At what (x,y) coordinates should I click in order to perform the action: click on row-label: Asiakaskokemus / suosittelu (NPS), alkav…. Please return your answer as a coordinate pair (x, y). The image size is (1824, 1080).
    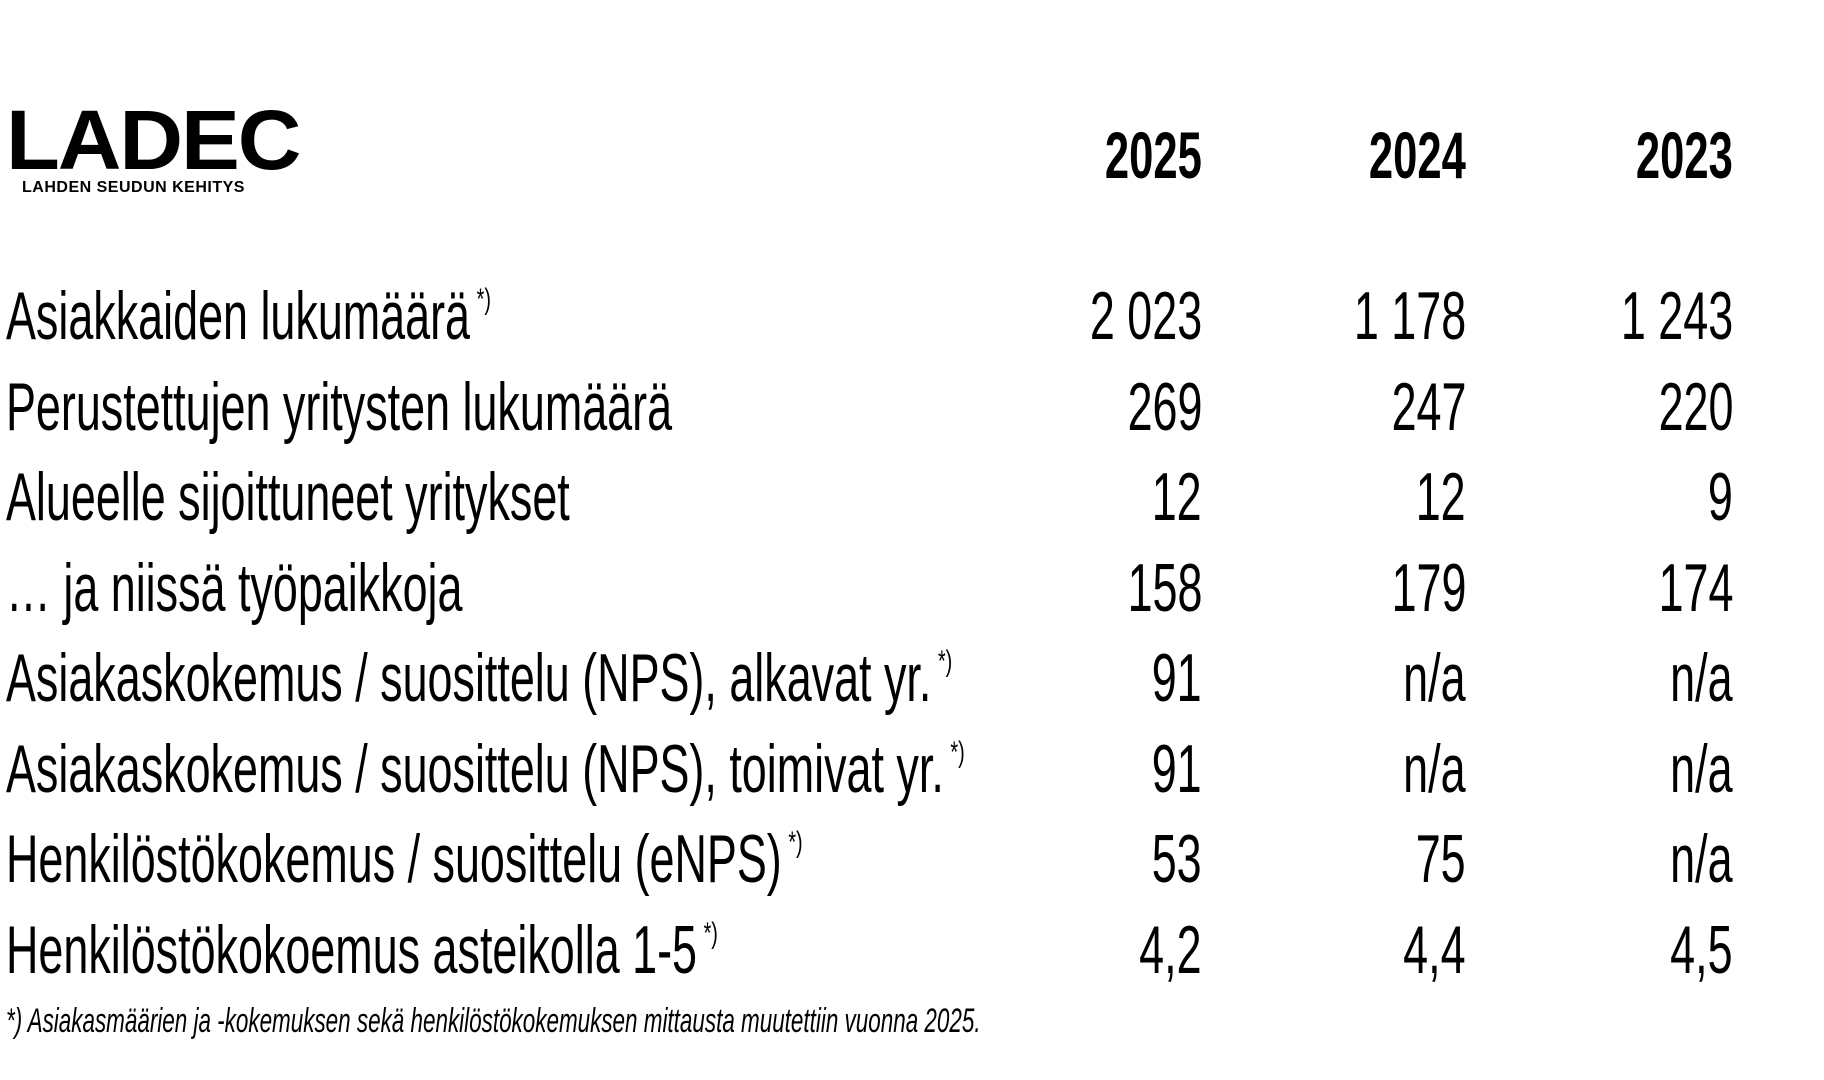
    Looking at the image, I should click on (479, 678).